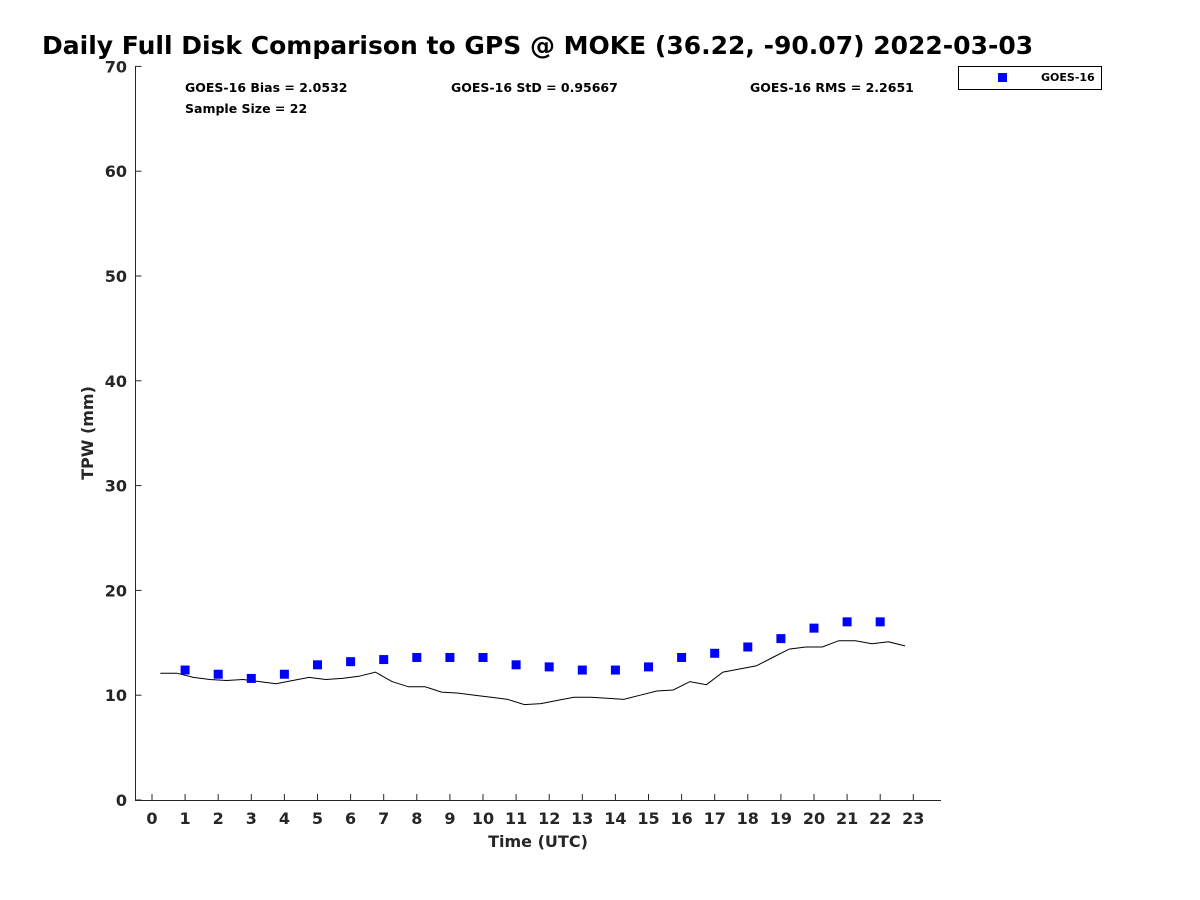 This screenshot has width=1200, height=900. What do you see at coordinates (246, 108) in the screenshot?
I see `sample-size-stat: Sample Size = 22` at bounding box center [246, 108].